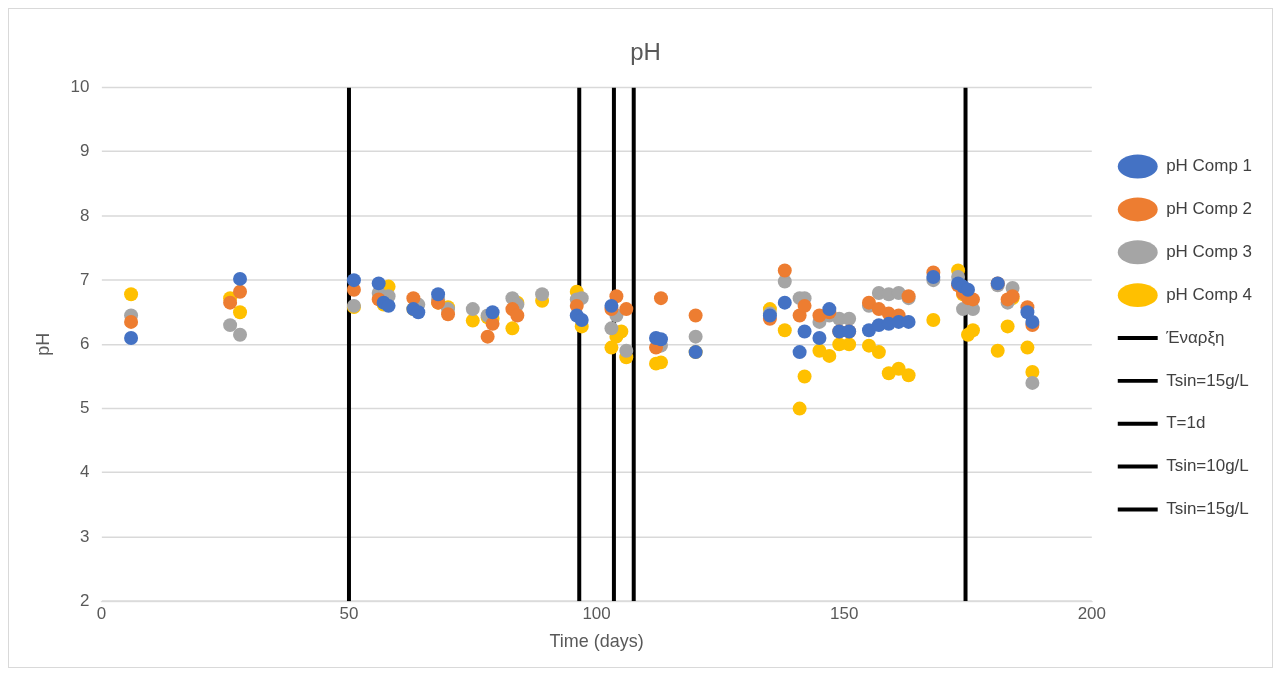  Describe the element at coordinates (84, 151) in the screenshot. I see `y-tick-label: 9` at that location.